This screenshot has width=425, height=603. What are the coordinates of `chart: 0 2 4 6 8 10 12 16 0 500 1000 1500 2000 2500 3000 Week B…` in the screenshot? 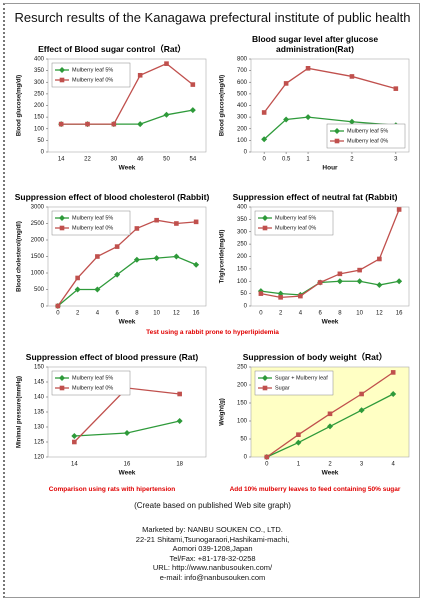 It's located at (112, 265).